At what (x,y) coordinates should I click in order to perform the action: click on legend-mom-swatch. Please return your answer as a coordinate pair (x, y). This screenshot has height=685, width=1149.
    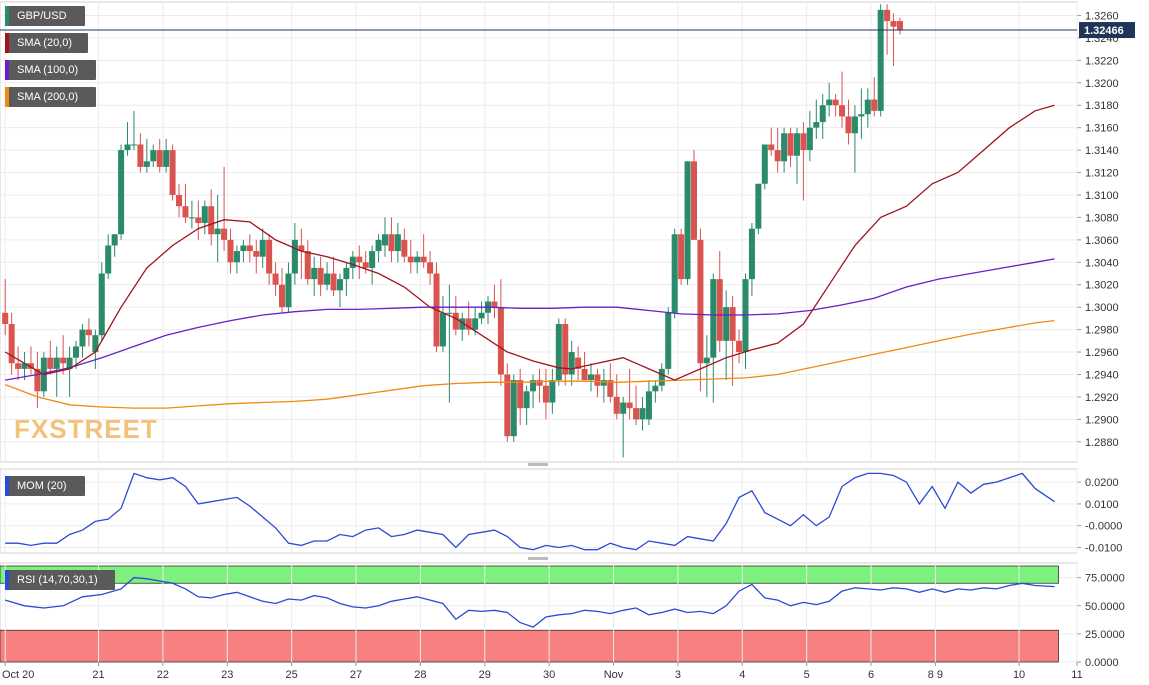
    Looking at the image, I should click on (7, 486).